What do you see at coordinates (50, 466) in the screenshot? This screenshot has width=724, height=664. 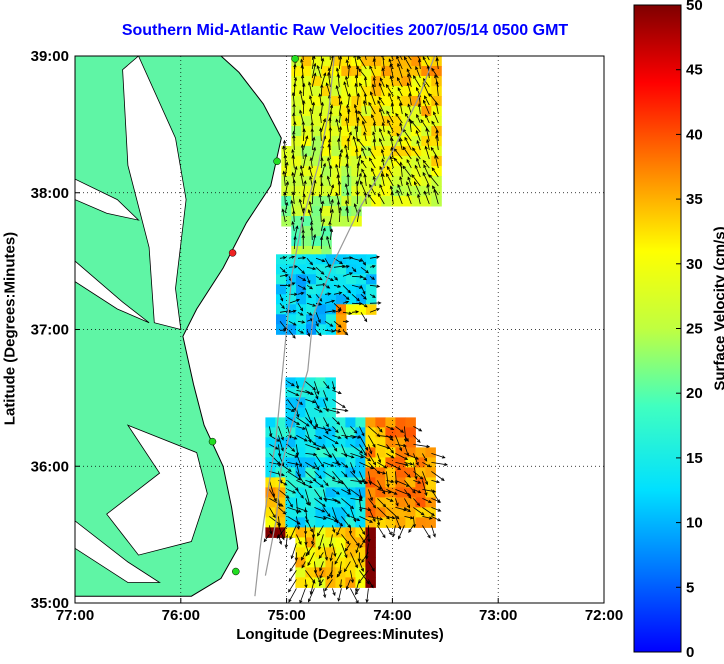 I see `y-tick-label: 36:00` at bounding box center [50, 466].